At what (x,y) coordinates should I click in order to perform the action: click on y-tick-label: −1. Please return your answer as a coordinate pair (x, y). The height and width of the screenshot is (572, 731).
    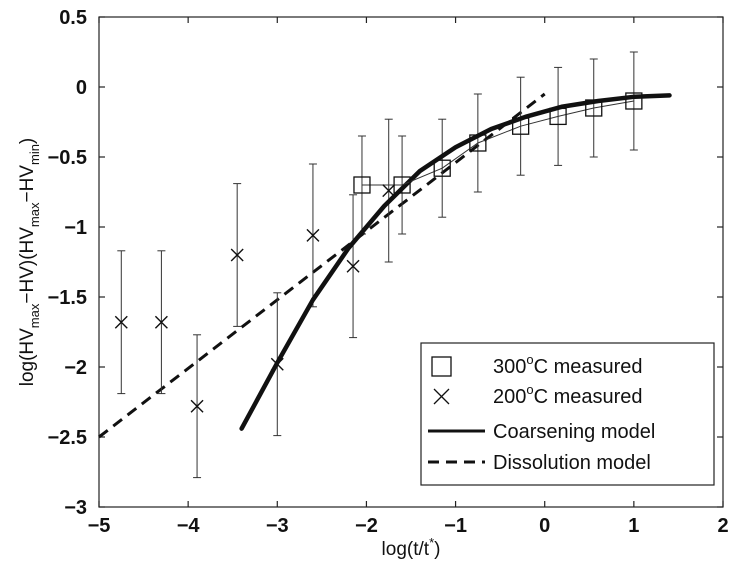
    Looking at the image, I should click on (75, 228).